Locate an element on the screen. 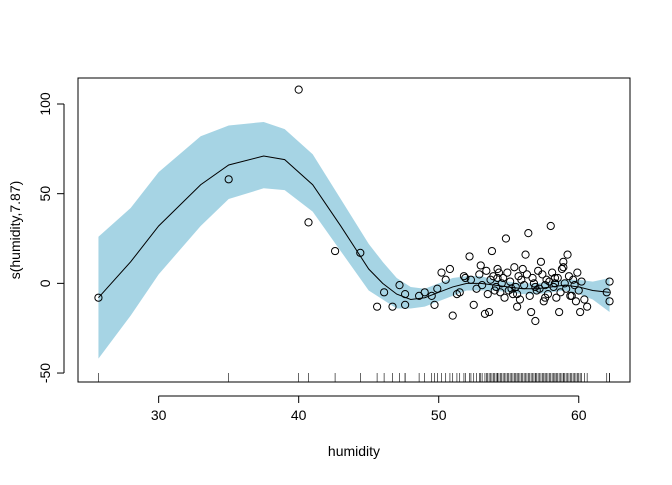 The width and height of the screenshot is (672, 485). x-tick-label: 60 is located at coordinates (579, 415).